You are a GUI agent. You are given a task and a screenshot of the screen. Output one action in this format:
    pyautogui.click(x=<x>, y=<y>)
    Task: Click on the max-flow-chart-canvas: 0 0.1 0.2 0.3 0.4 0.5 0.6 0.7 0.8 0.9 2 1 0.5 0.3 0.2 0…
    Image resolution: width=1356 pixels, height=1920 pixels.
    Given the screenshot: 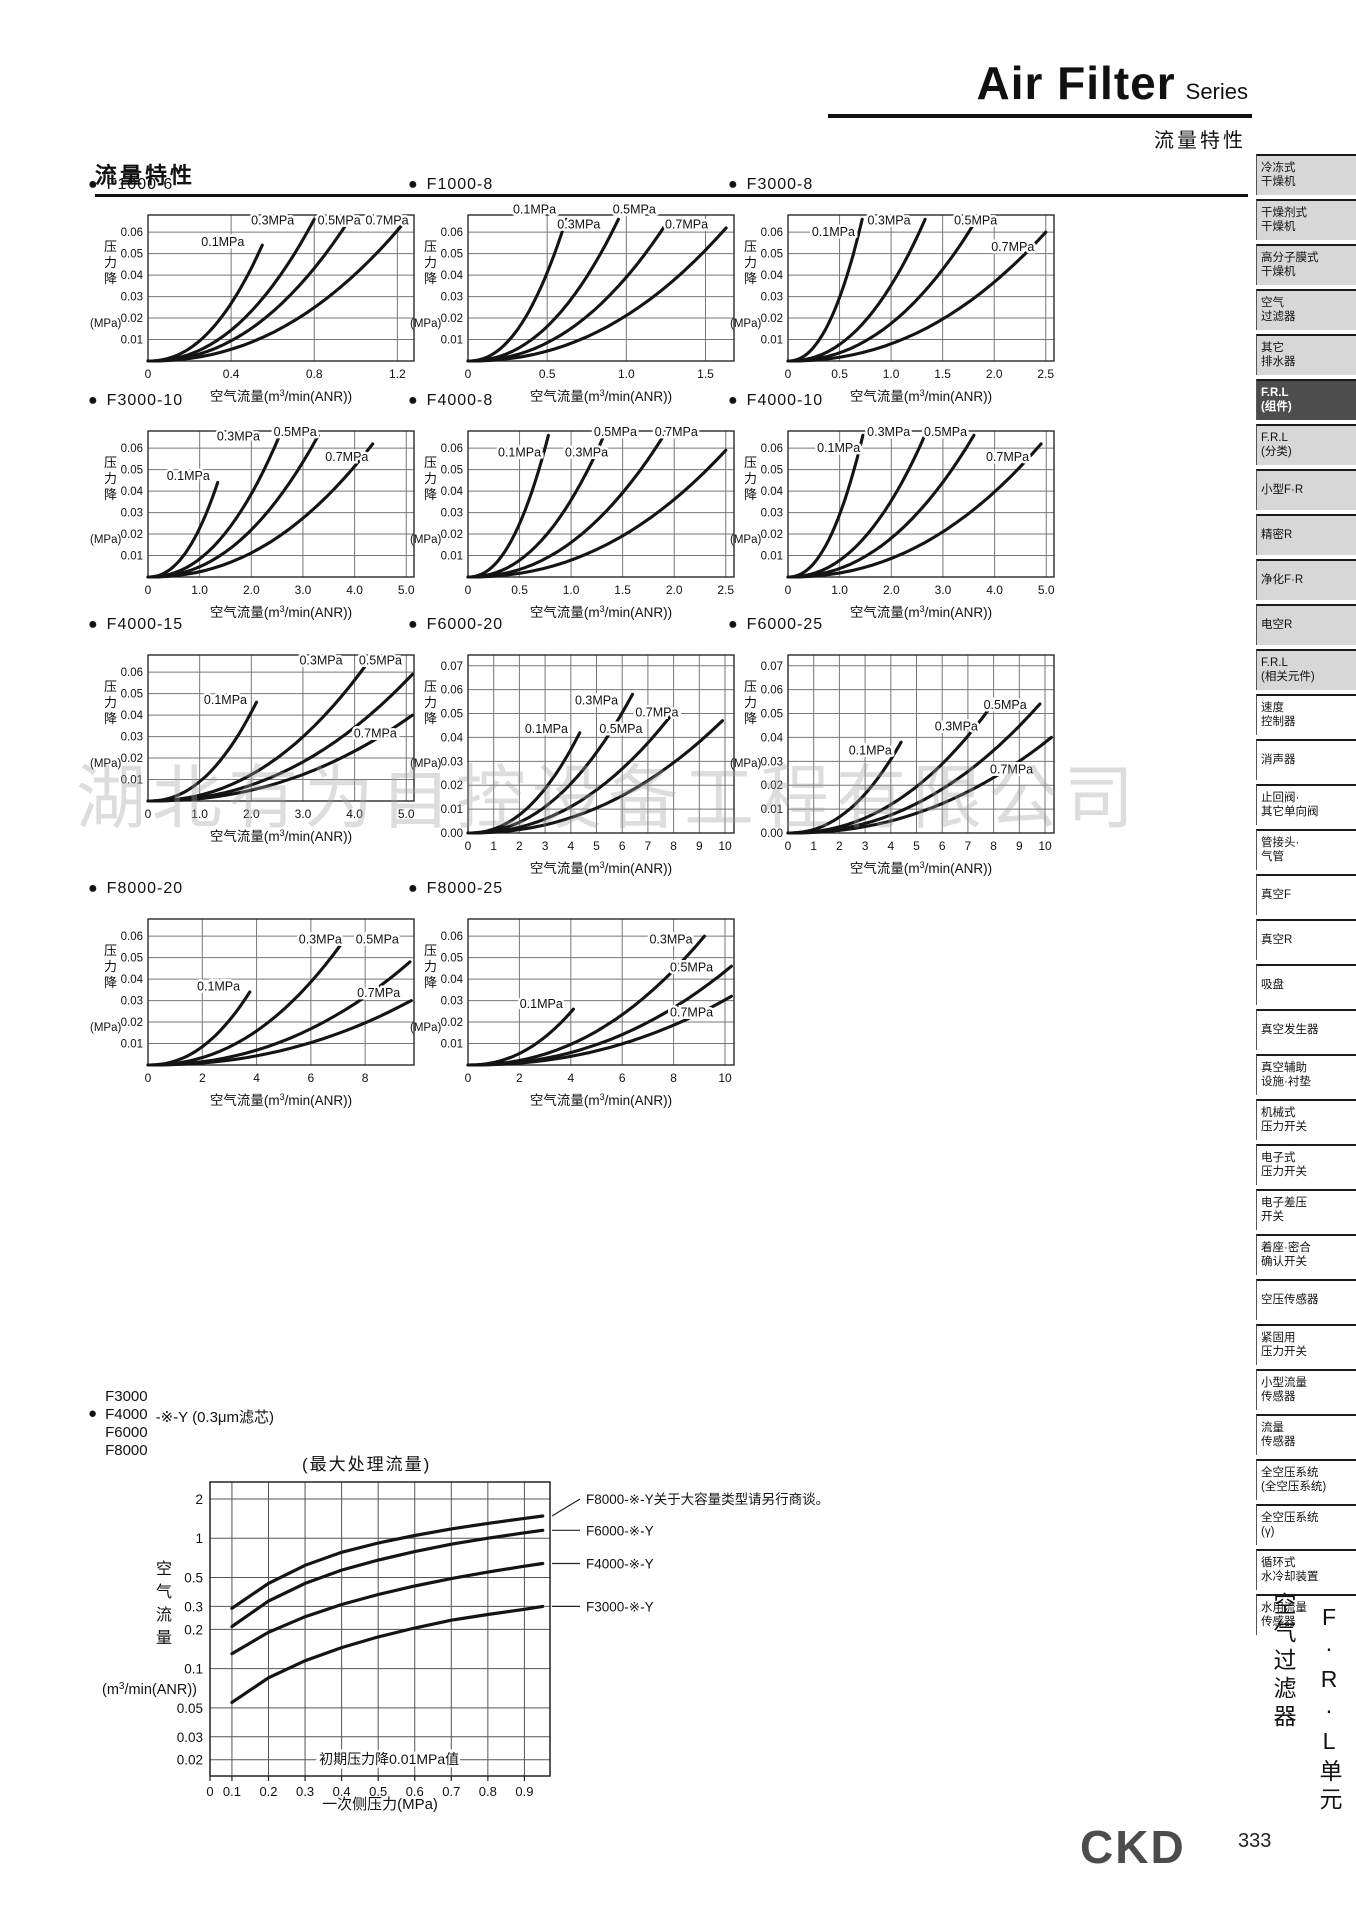 What is the action you would take?
    pyautogui.click(x=465, y=1646)
    